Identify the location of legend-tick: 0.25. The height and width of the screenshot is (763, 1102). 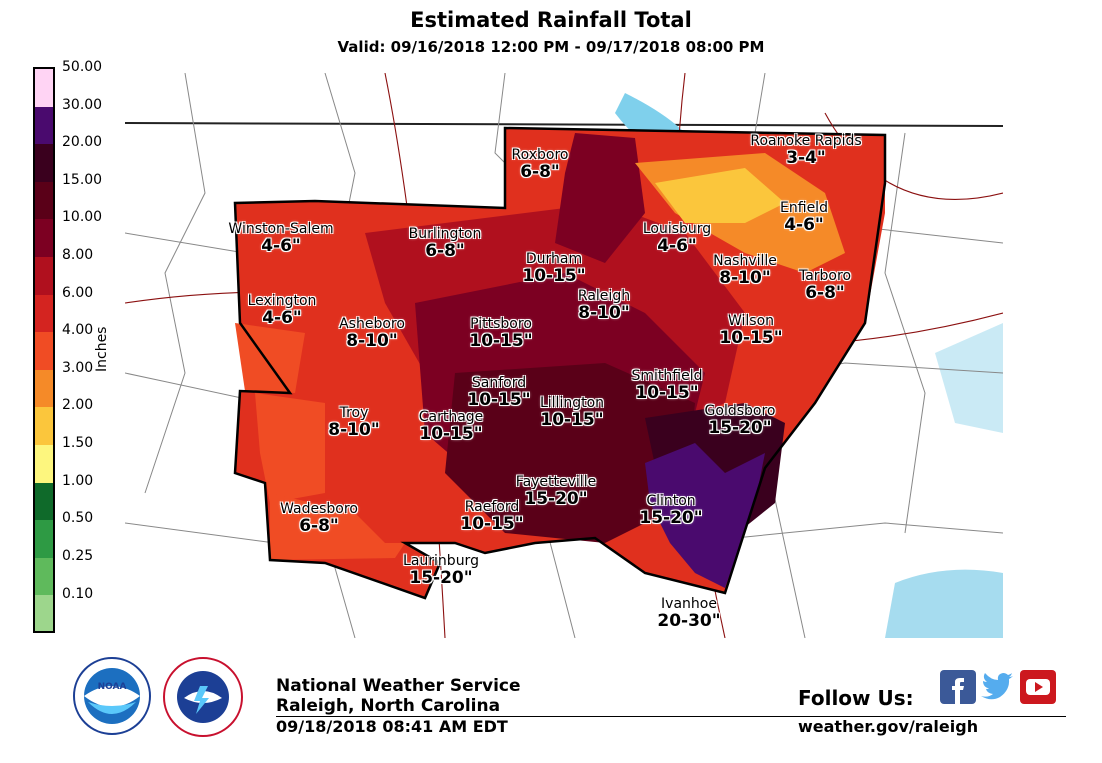
(78, 556).